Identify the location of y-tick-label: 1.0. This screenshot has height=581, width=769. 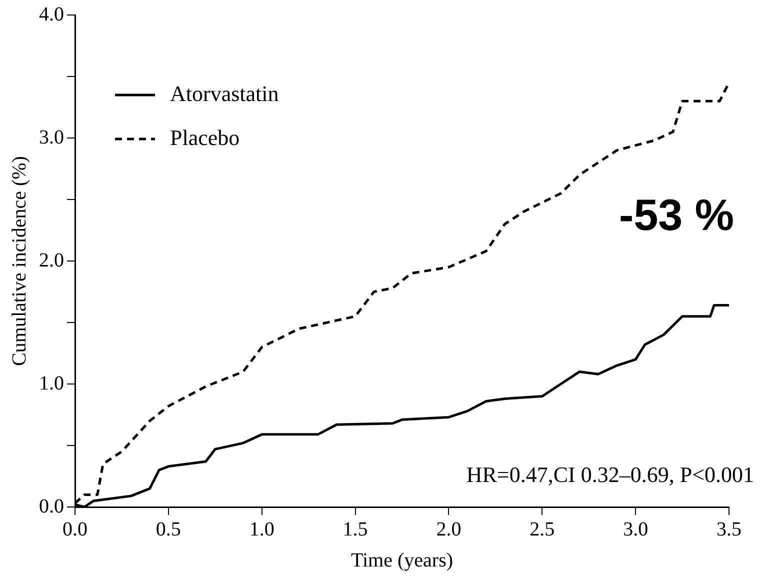
(51, 383).